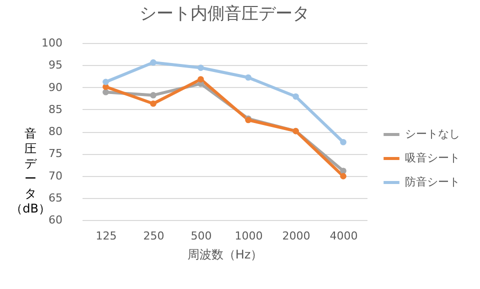  I want to click on y-tick-label: 70, so click(55, 175).